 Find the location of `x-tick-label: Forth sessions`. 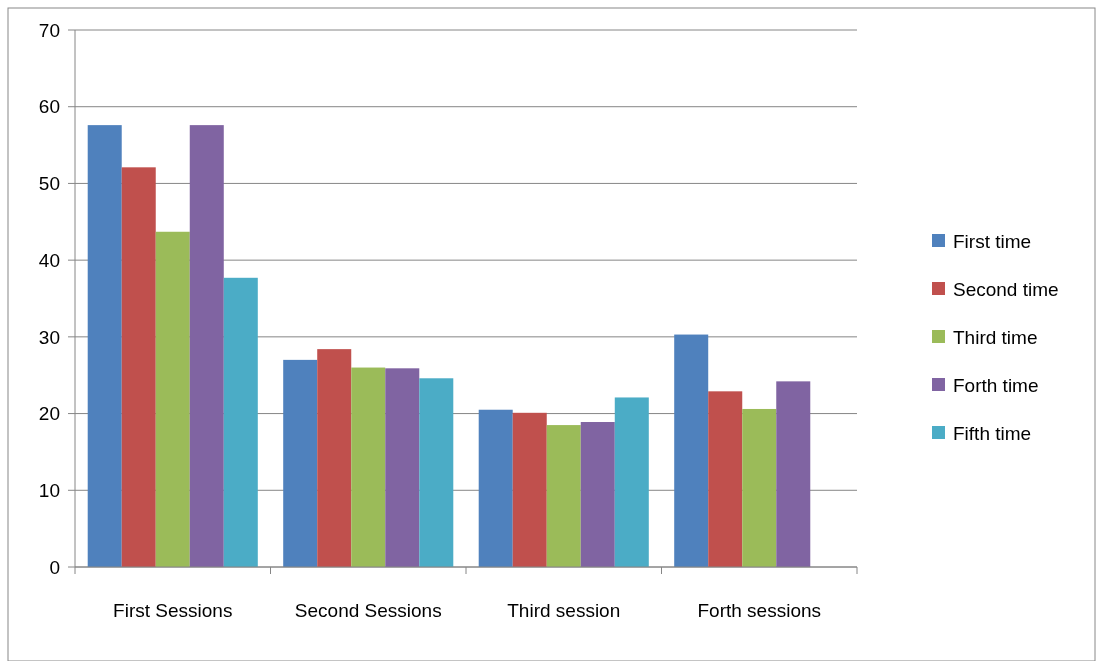

x-tick-label: Forth sessions is located at coordinates (759, 610).